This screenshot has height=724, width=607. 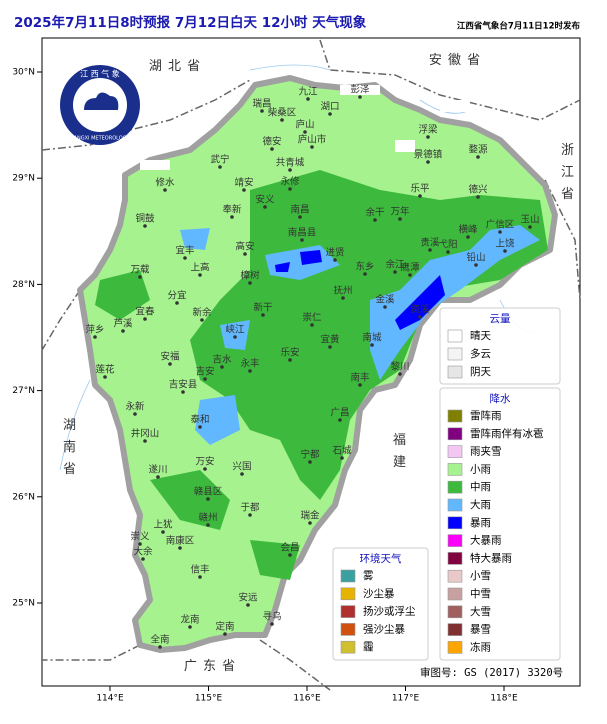 What do you see at coordinates (374, 213) in the screenshot?
I see `city-label: 余干` at bounding box center [374, 213].